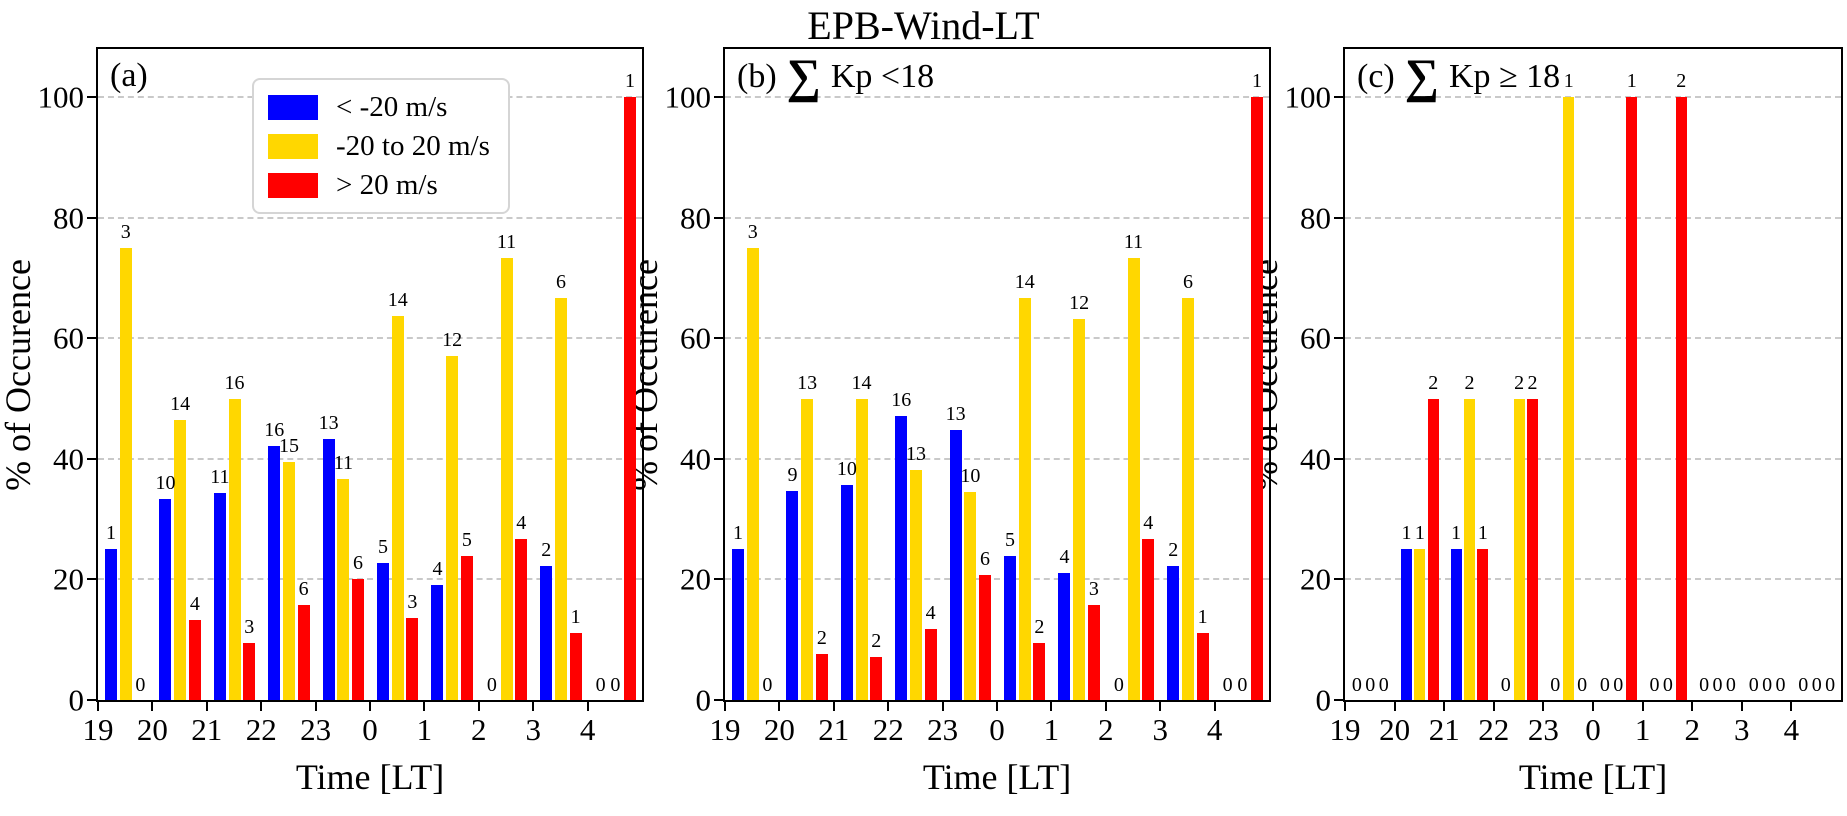 The width and height of the screenshot is (1847, 816). I want to click on x-tick-label: 19, so click(725, 729).